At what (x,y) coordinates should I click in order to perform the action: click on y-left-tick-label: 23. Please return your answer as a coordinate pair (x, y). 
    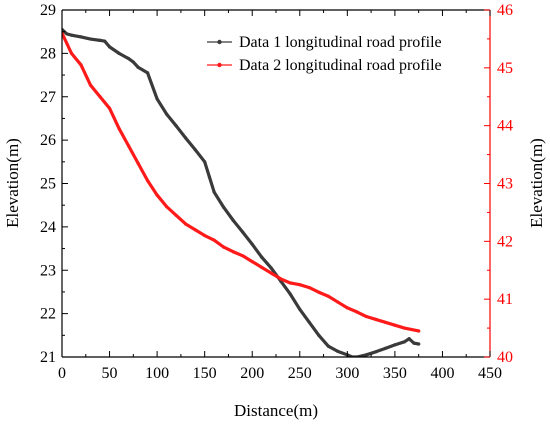
    Looking at the image, I should click on (48, 270).